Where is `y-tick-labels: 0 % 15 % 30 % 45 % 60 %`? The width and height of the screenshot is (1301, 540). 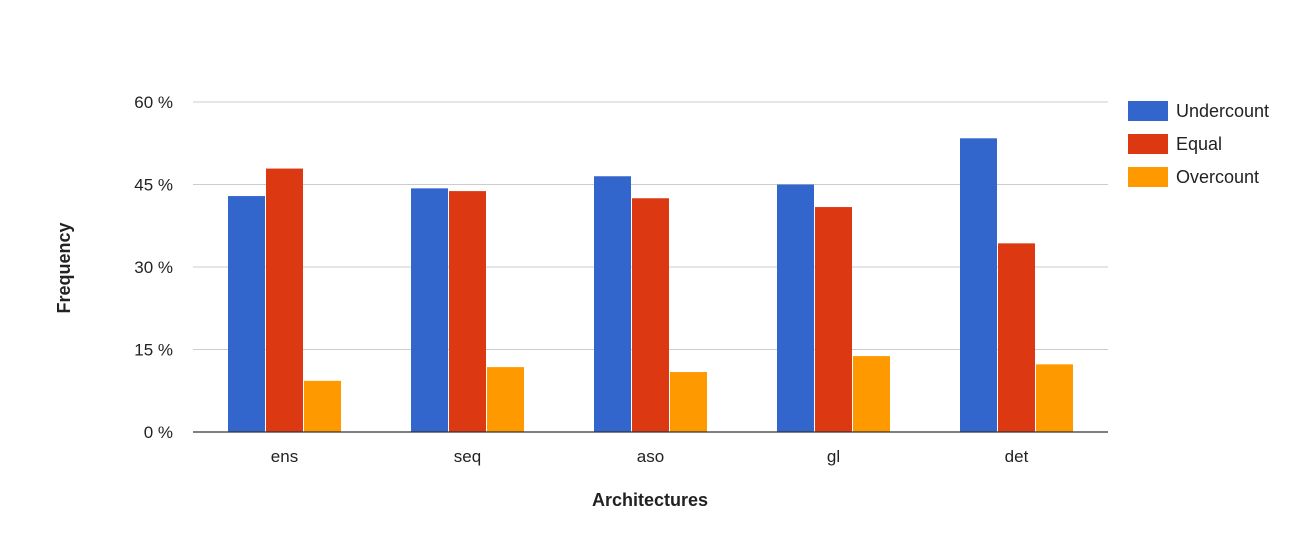
y-tick-labels: 0 % 15 % 30 % 45 % 60 % is located at coordinates (153, 267).